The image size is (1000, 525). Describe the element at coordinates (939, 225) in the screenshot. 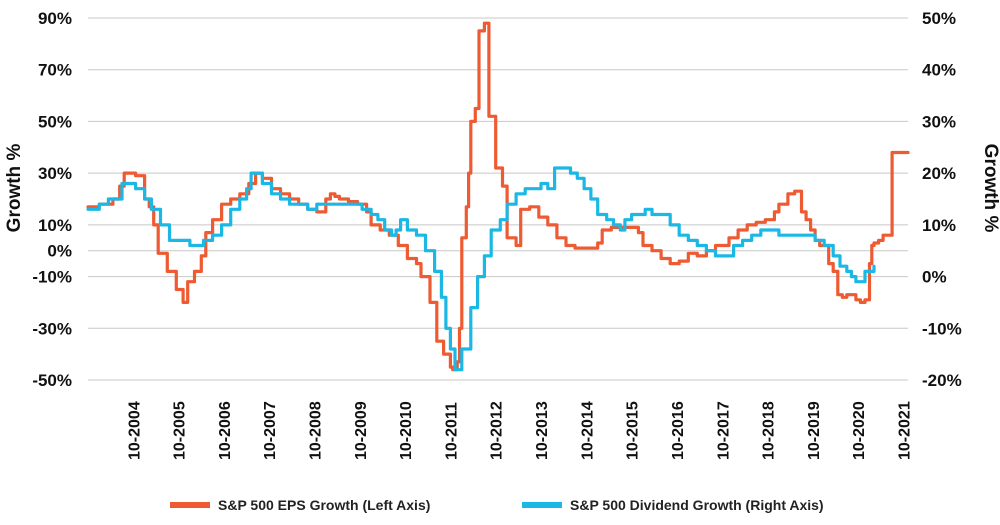

I see `right-tick-label: 10%` at that location.